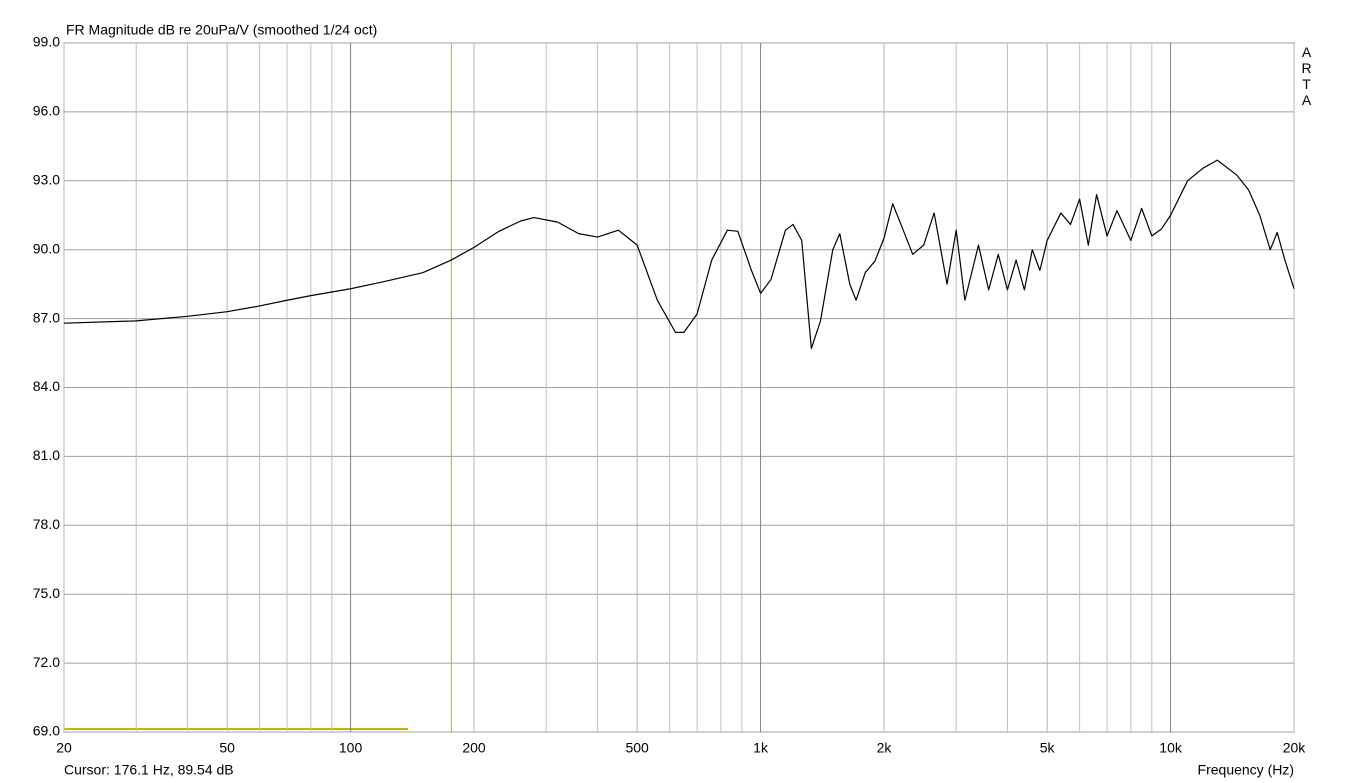  What do you see at coordinates (227, 748) in the screenshot?
I see `x-tick-label: 50` at bounding box center [227, 748].